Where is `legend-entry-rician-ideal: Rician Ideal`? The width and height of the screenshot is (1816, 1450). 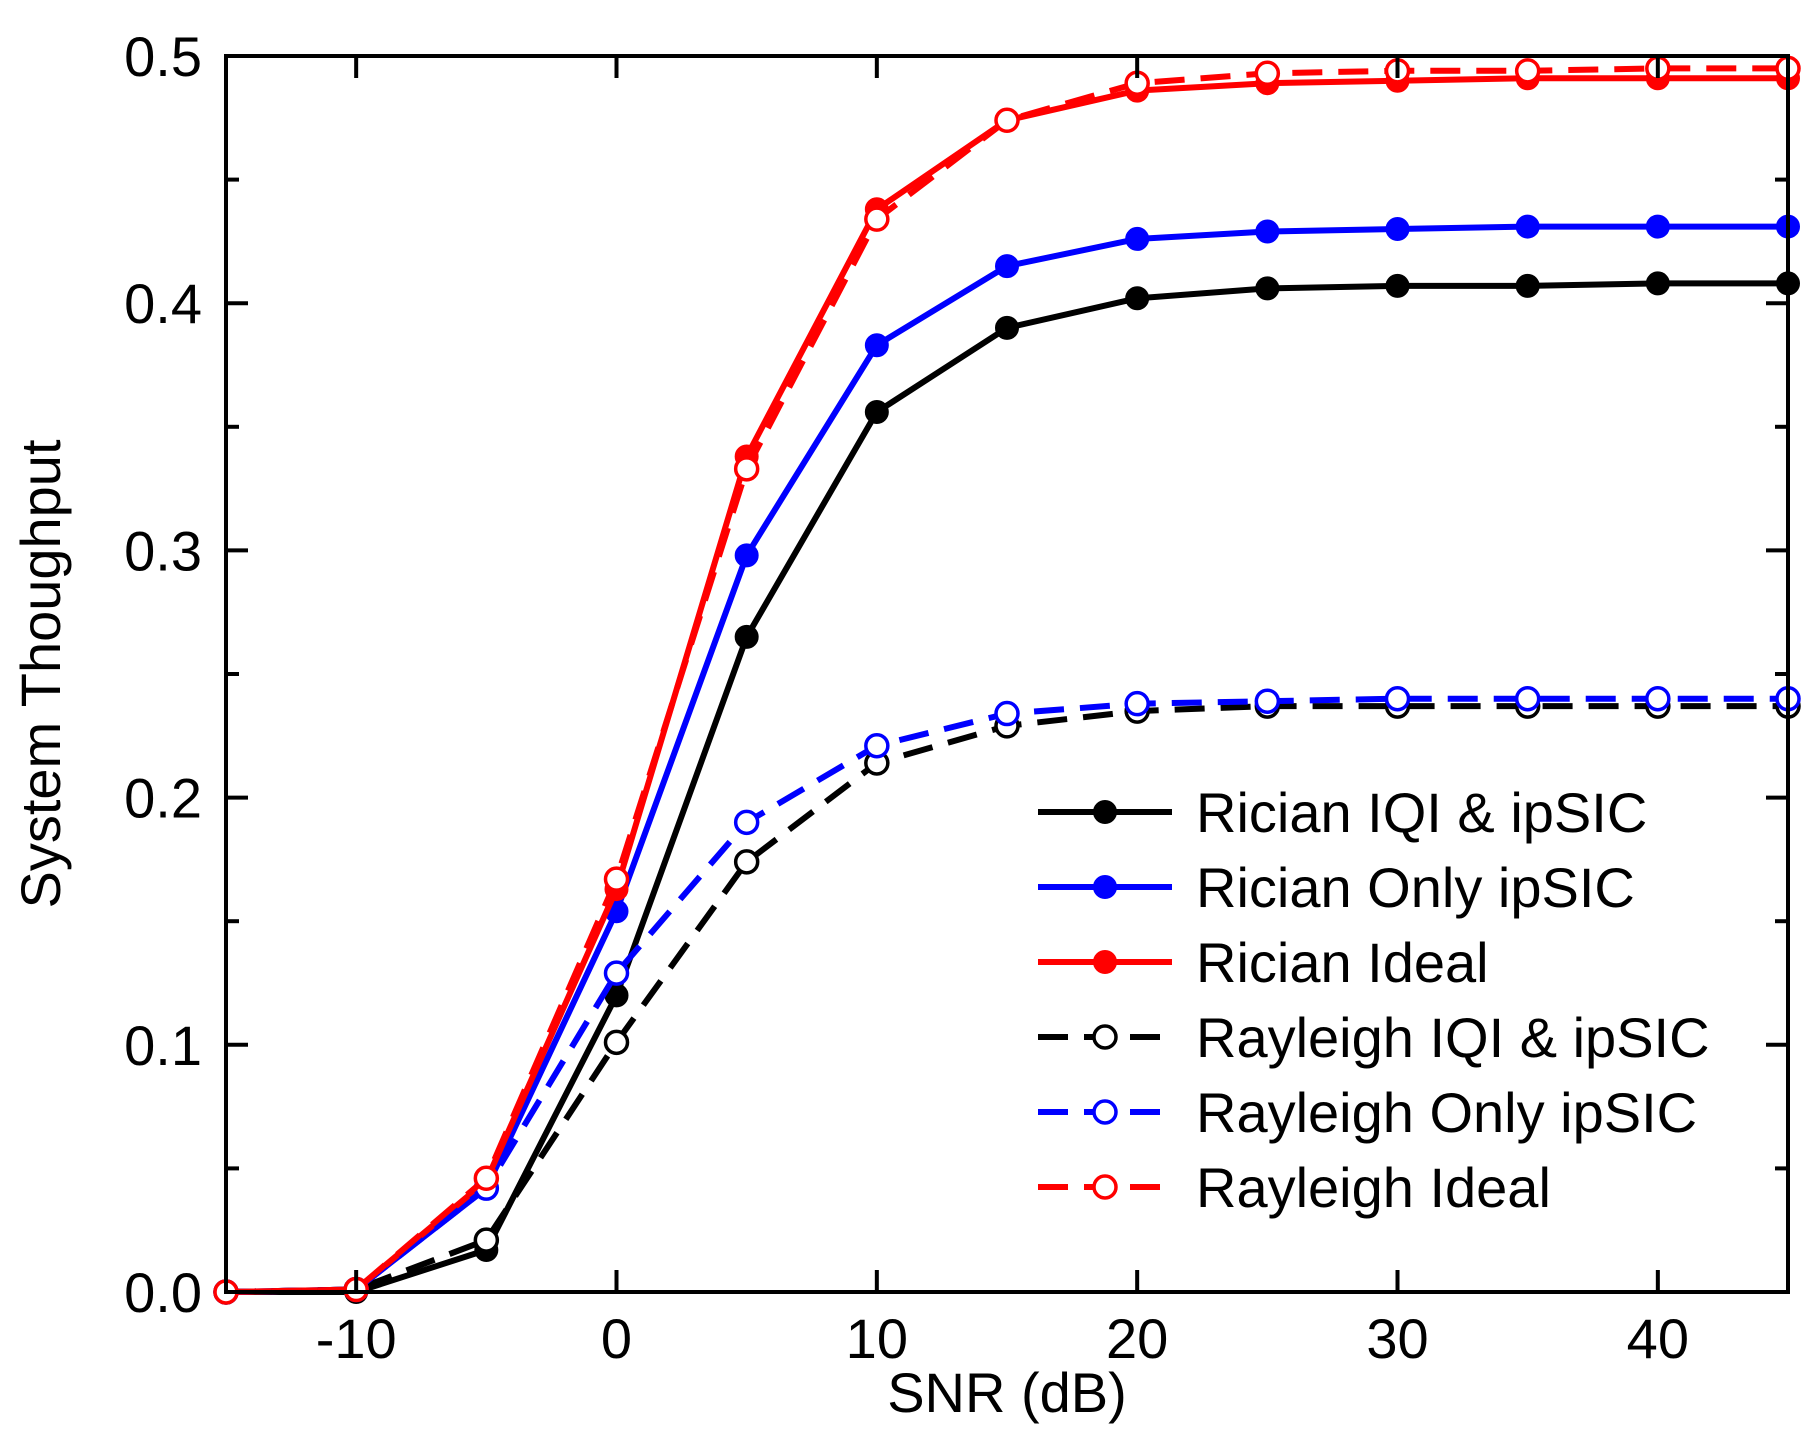
legend-entry-rician-ideal: Rician Ideal is located at coordinates (1263, 962).